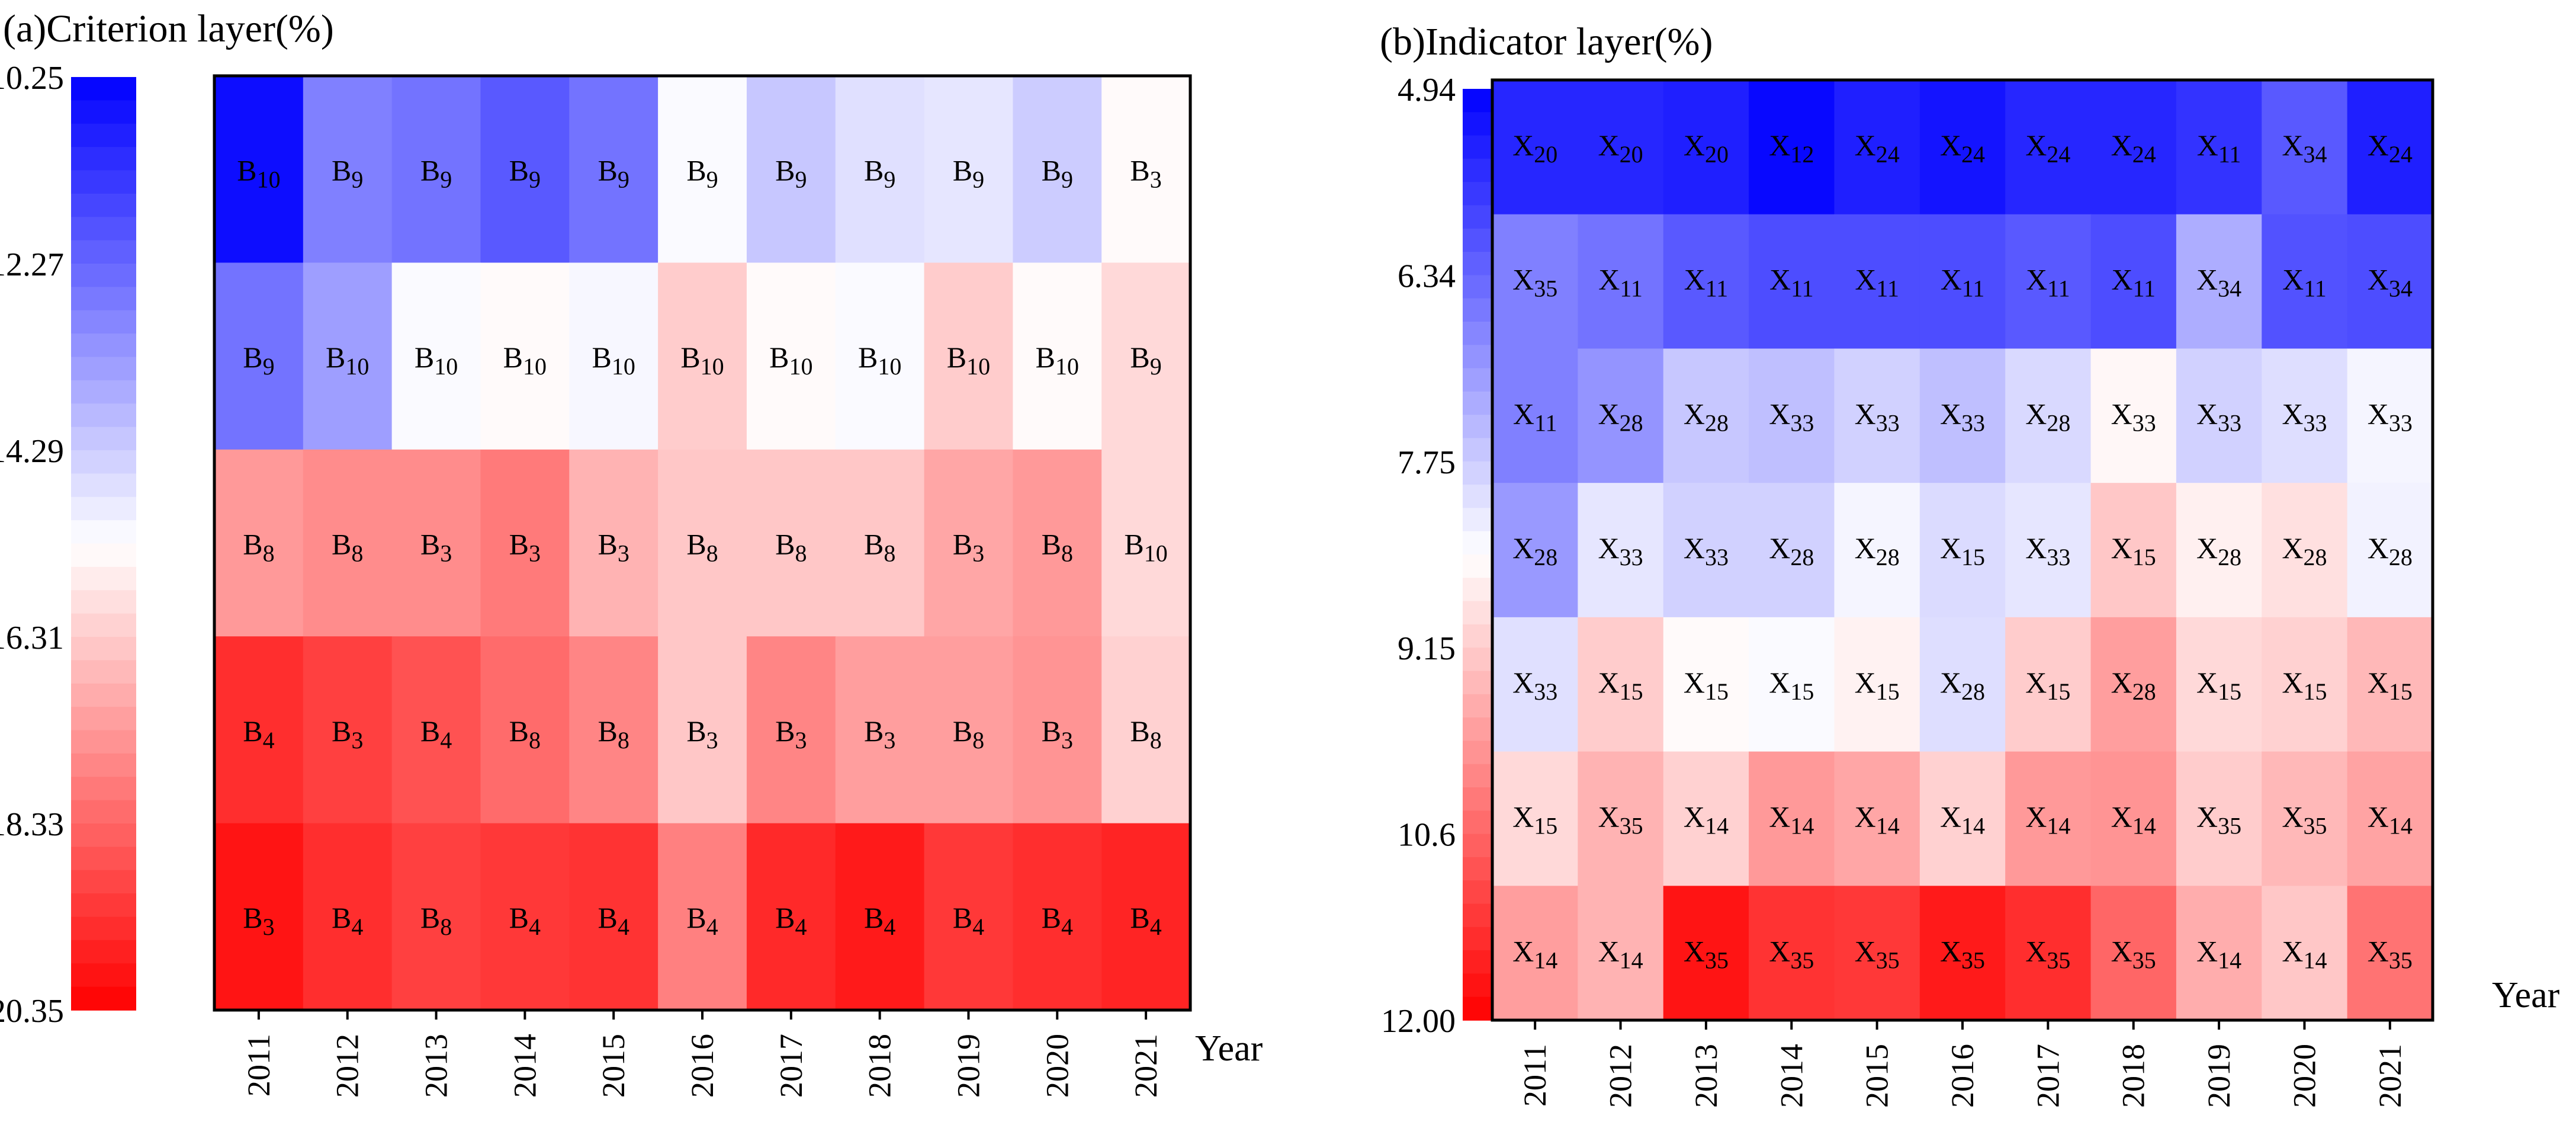 The width and height of the screenshot is (2576, 1141). Describe the element at coordinates (2218, 282) in the screenshot. I see `cell-label: X34` at that location.